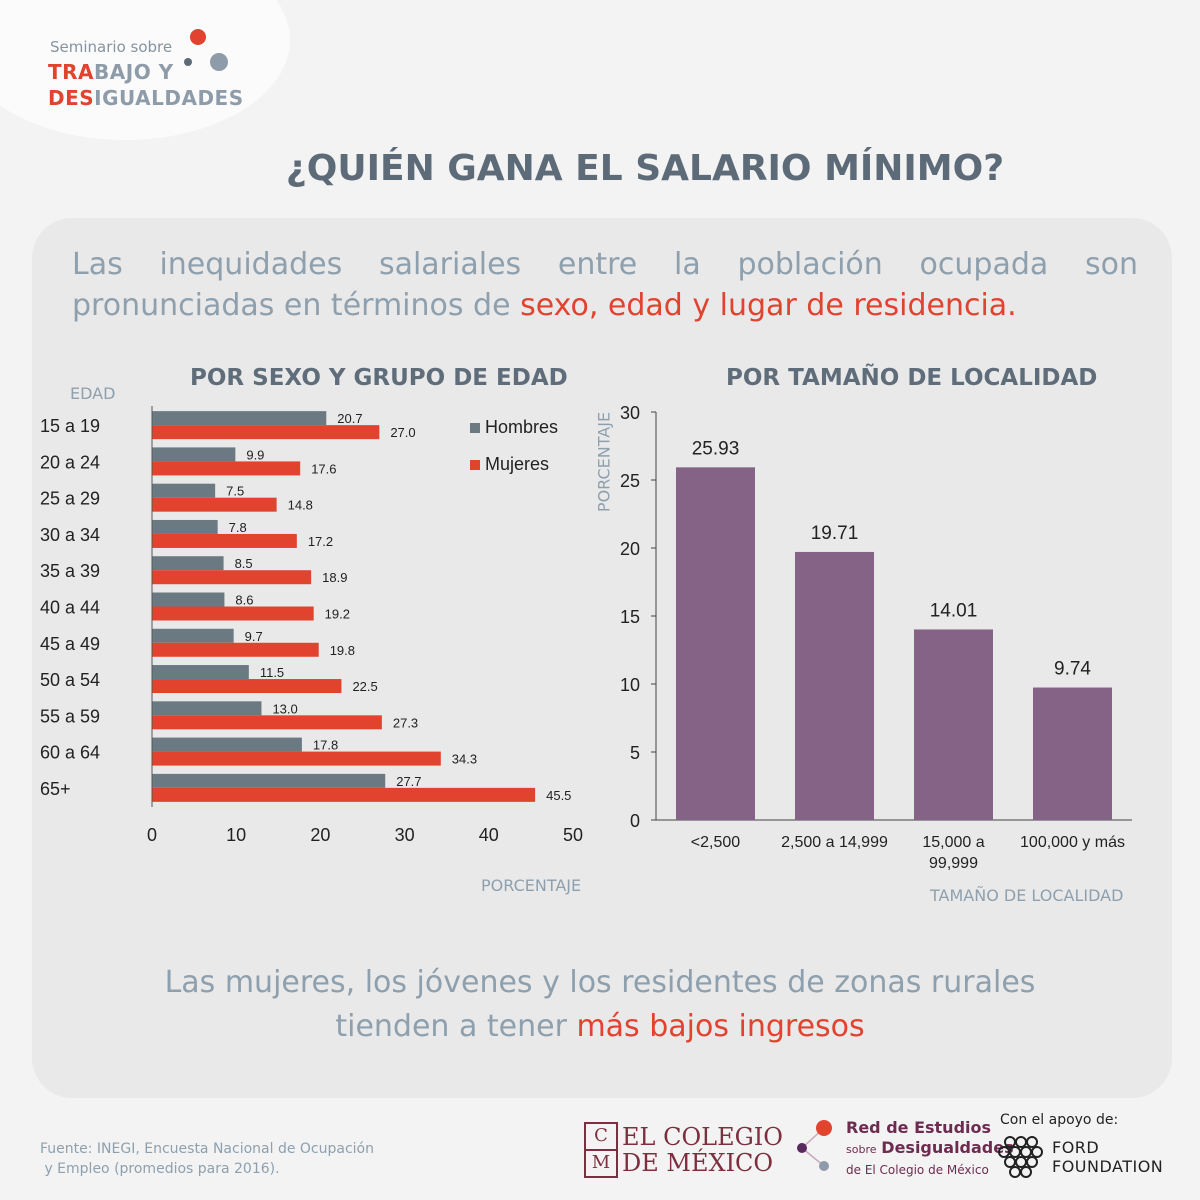 This screenshot has width=1200, height=1200. What do you see at coordinates (342, 650) in the screenshot?
I see `chart1-data-label: 19.8` at bounding box center [342, 650].